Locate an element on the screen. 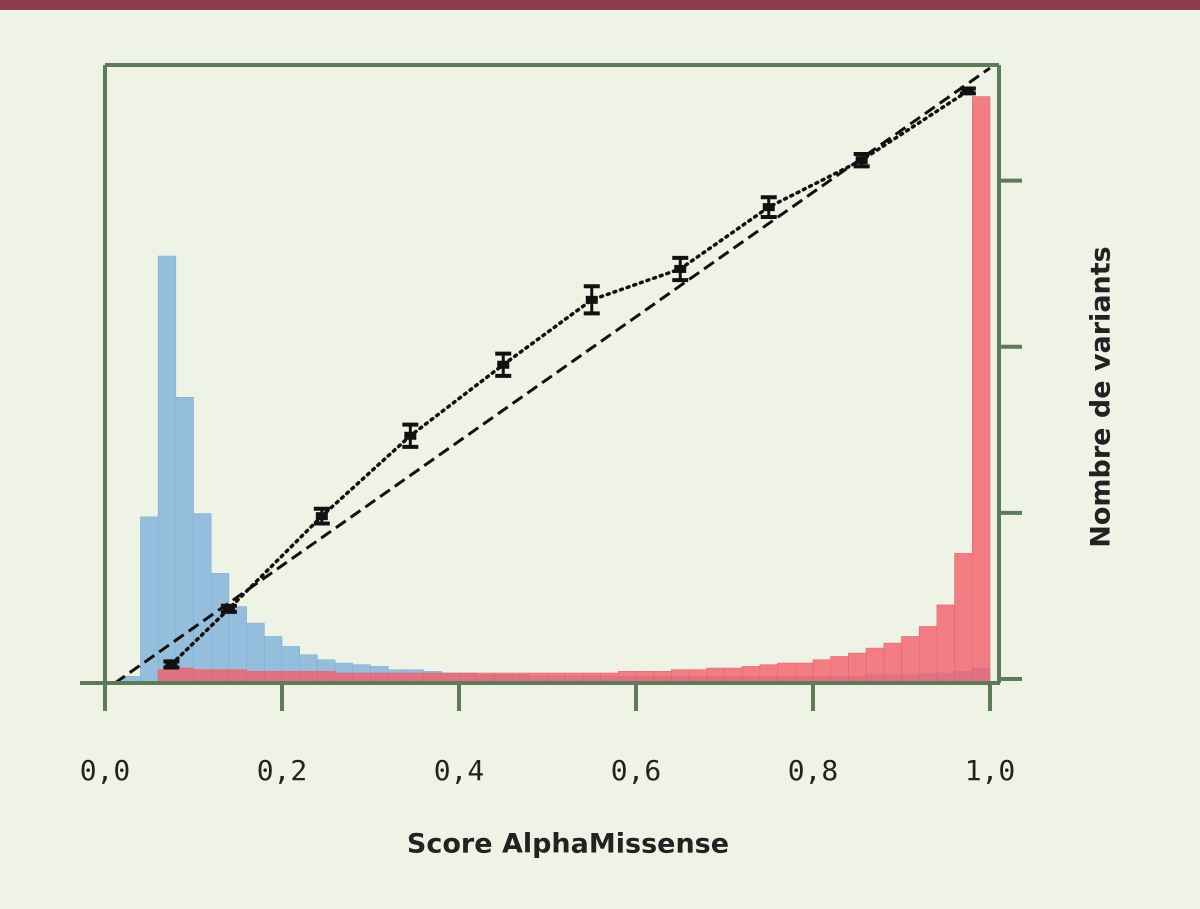 This screenshot has width=1200, height=909. top-band is located at coordinates (600, 5).